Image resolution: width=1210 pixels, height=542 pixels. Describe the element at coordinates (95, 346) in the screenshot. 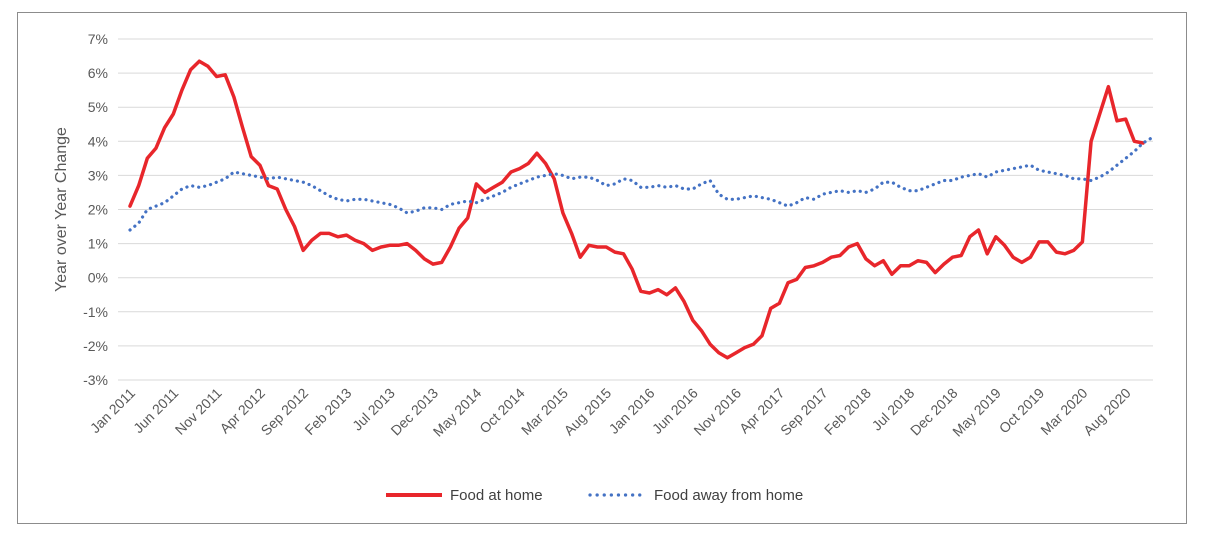

I see `y-tick-label: -2%` at that location.